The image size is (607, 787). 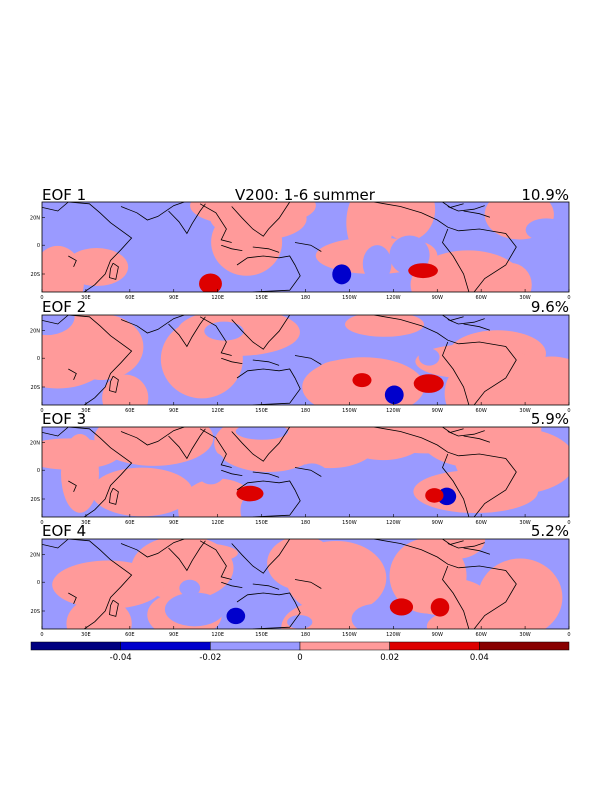 What do you see at coordinates (299, 658) in the screenshot?
I see `colorbar-label: 0` at bounding box center [299, 658].